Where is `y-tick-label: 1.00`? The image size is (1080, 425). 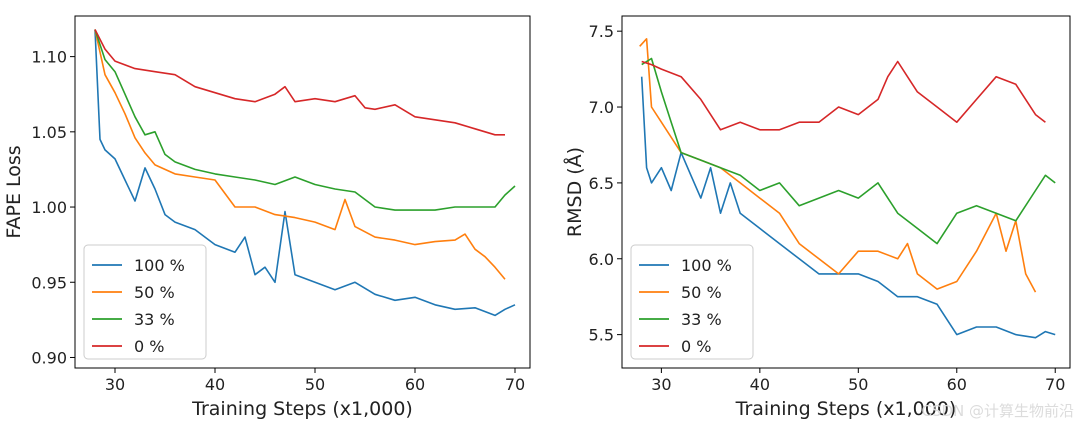
y-tick-label: 1.00 is located at coordinates (49, 207).